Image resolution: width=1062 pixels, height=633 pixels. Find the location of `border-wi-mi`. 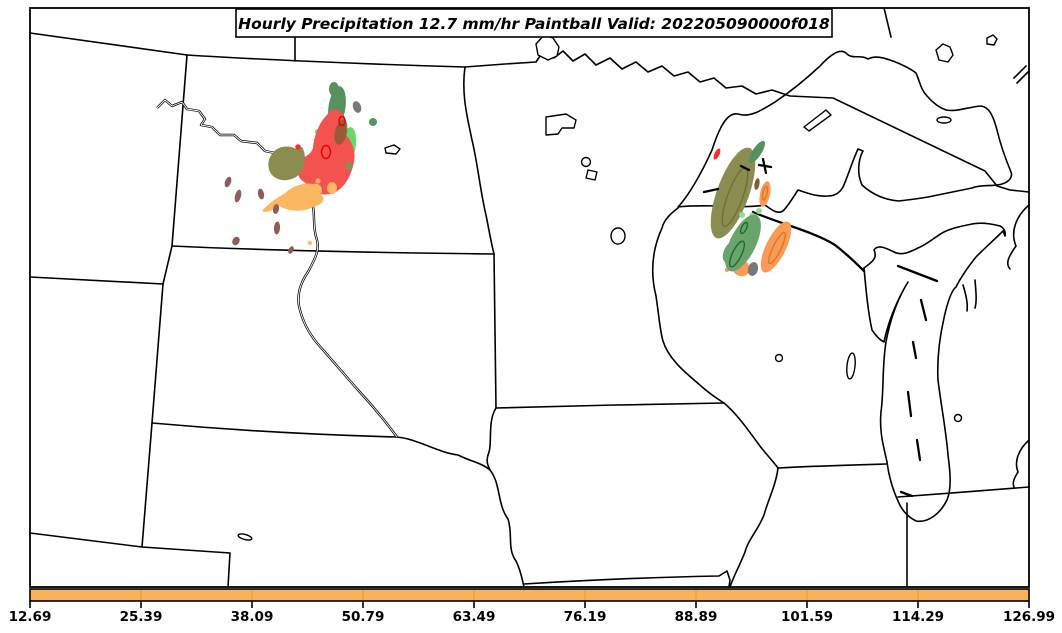

border-wi-mi is located at coordinates (808, 241).